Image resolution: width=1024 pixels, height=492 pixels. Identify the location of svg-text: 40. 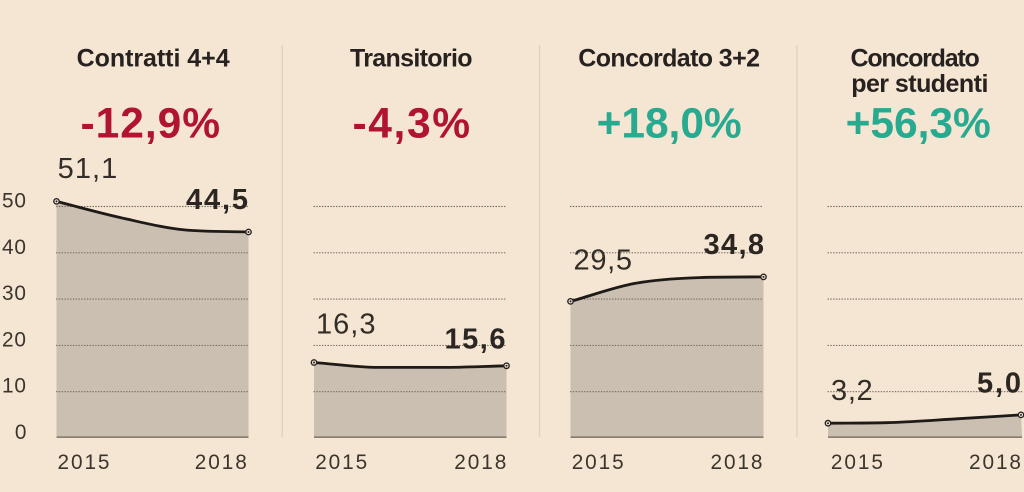
(14, 247).